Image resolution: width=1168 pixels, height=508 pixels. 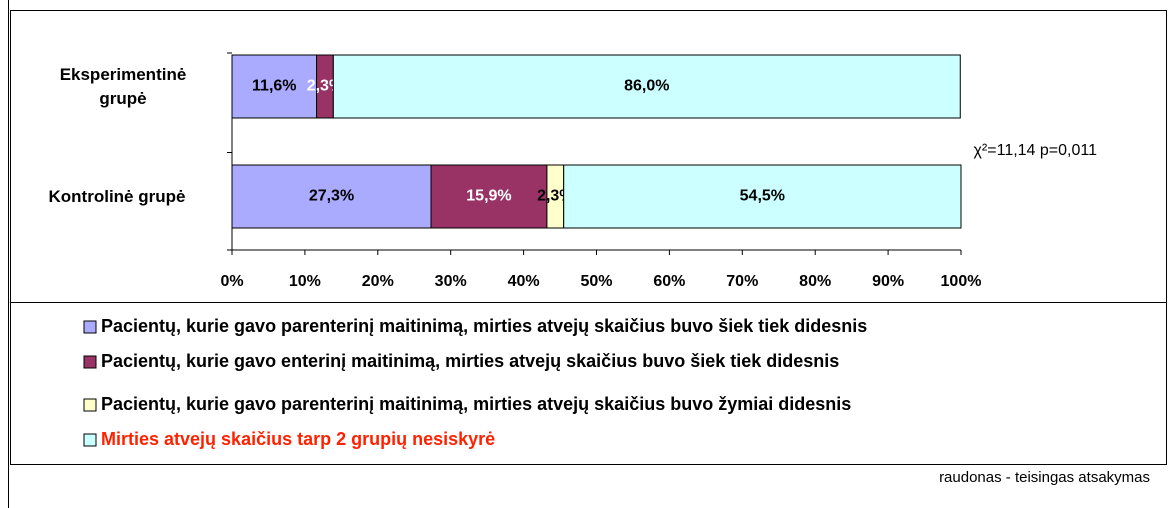 What do you see at coordinates (669, 281) in the screenshot?
I see `x-tick-label: 60%` at bounding box center [669, 281].